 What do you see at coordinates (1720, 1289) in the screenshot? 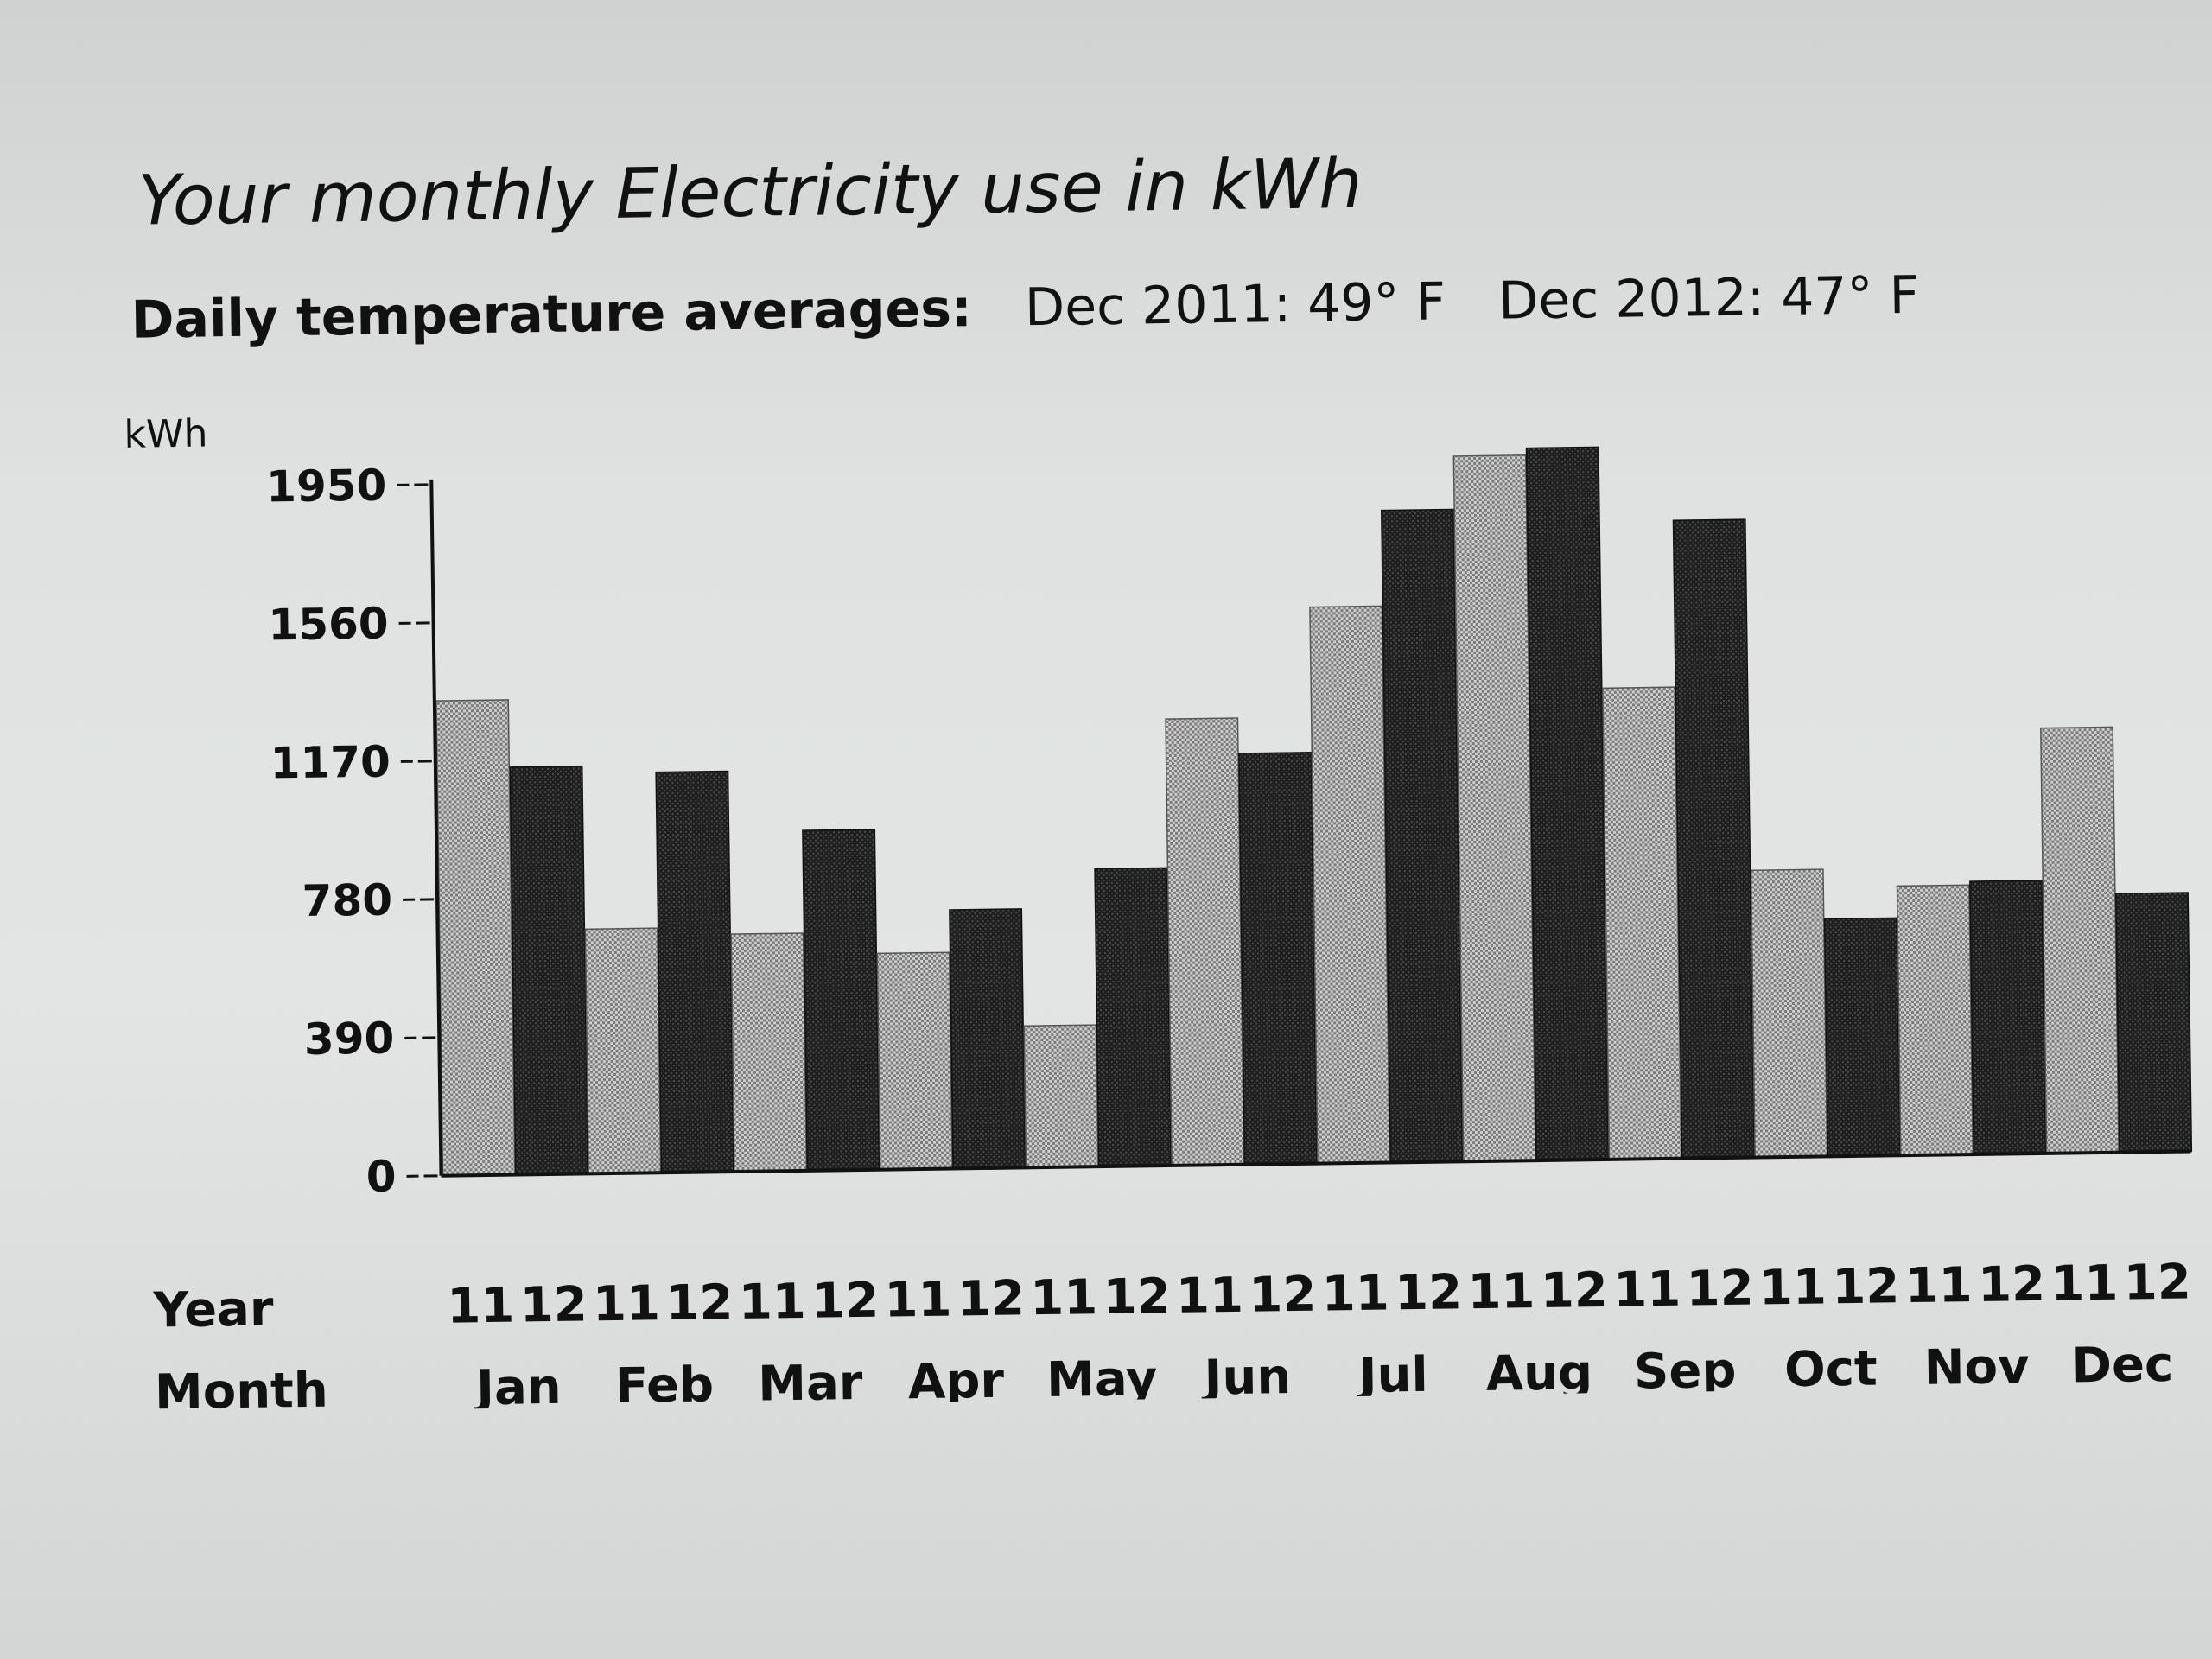
I see `year-label-sep-12: 12` at bounding box center [1720, 1289].